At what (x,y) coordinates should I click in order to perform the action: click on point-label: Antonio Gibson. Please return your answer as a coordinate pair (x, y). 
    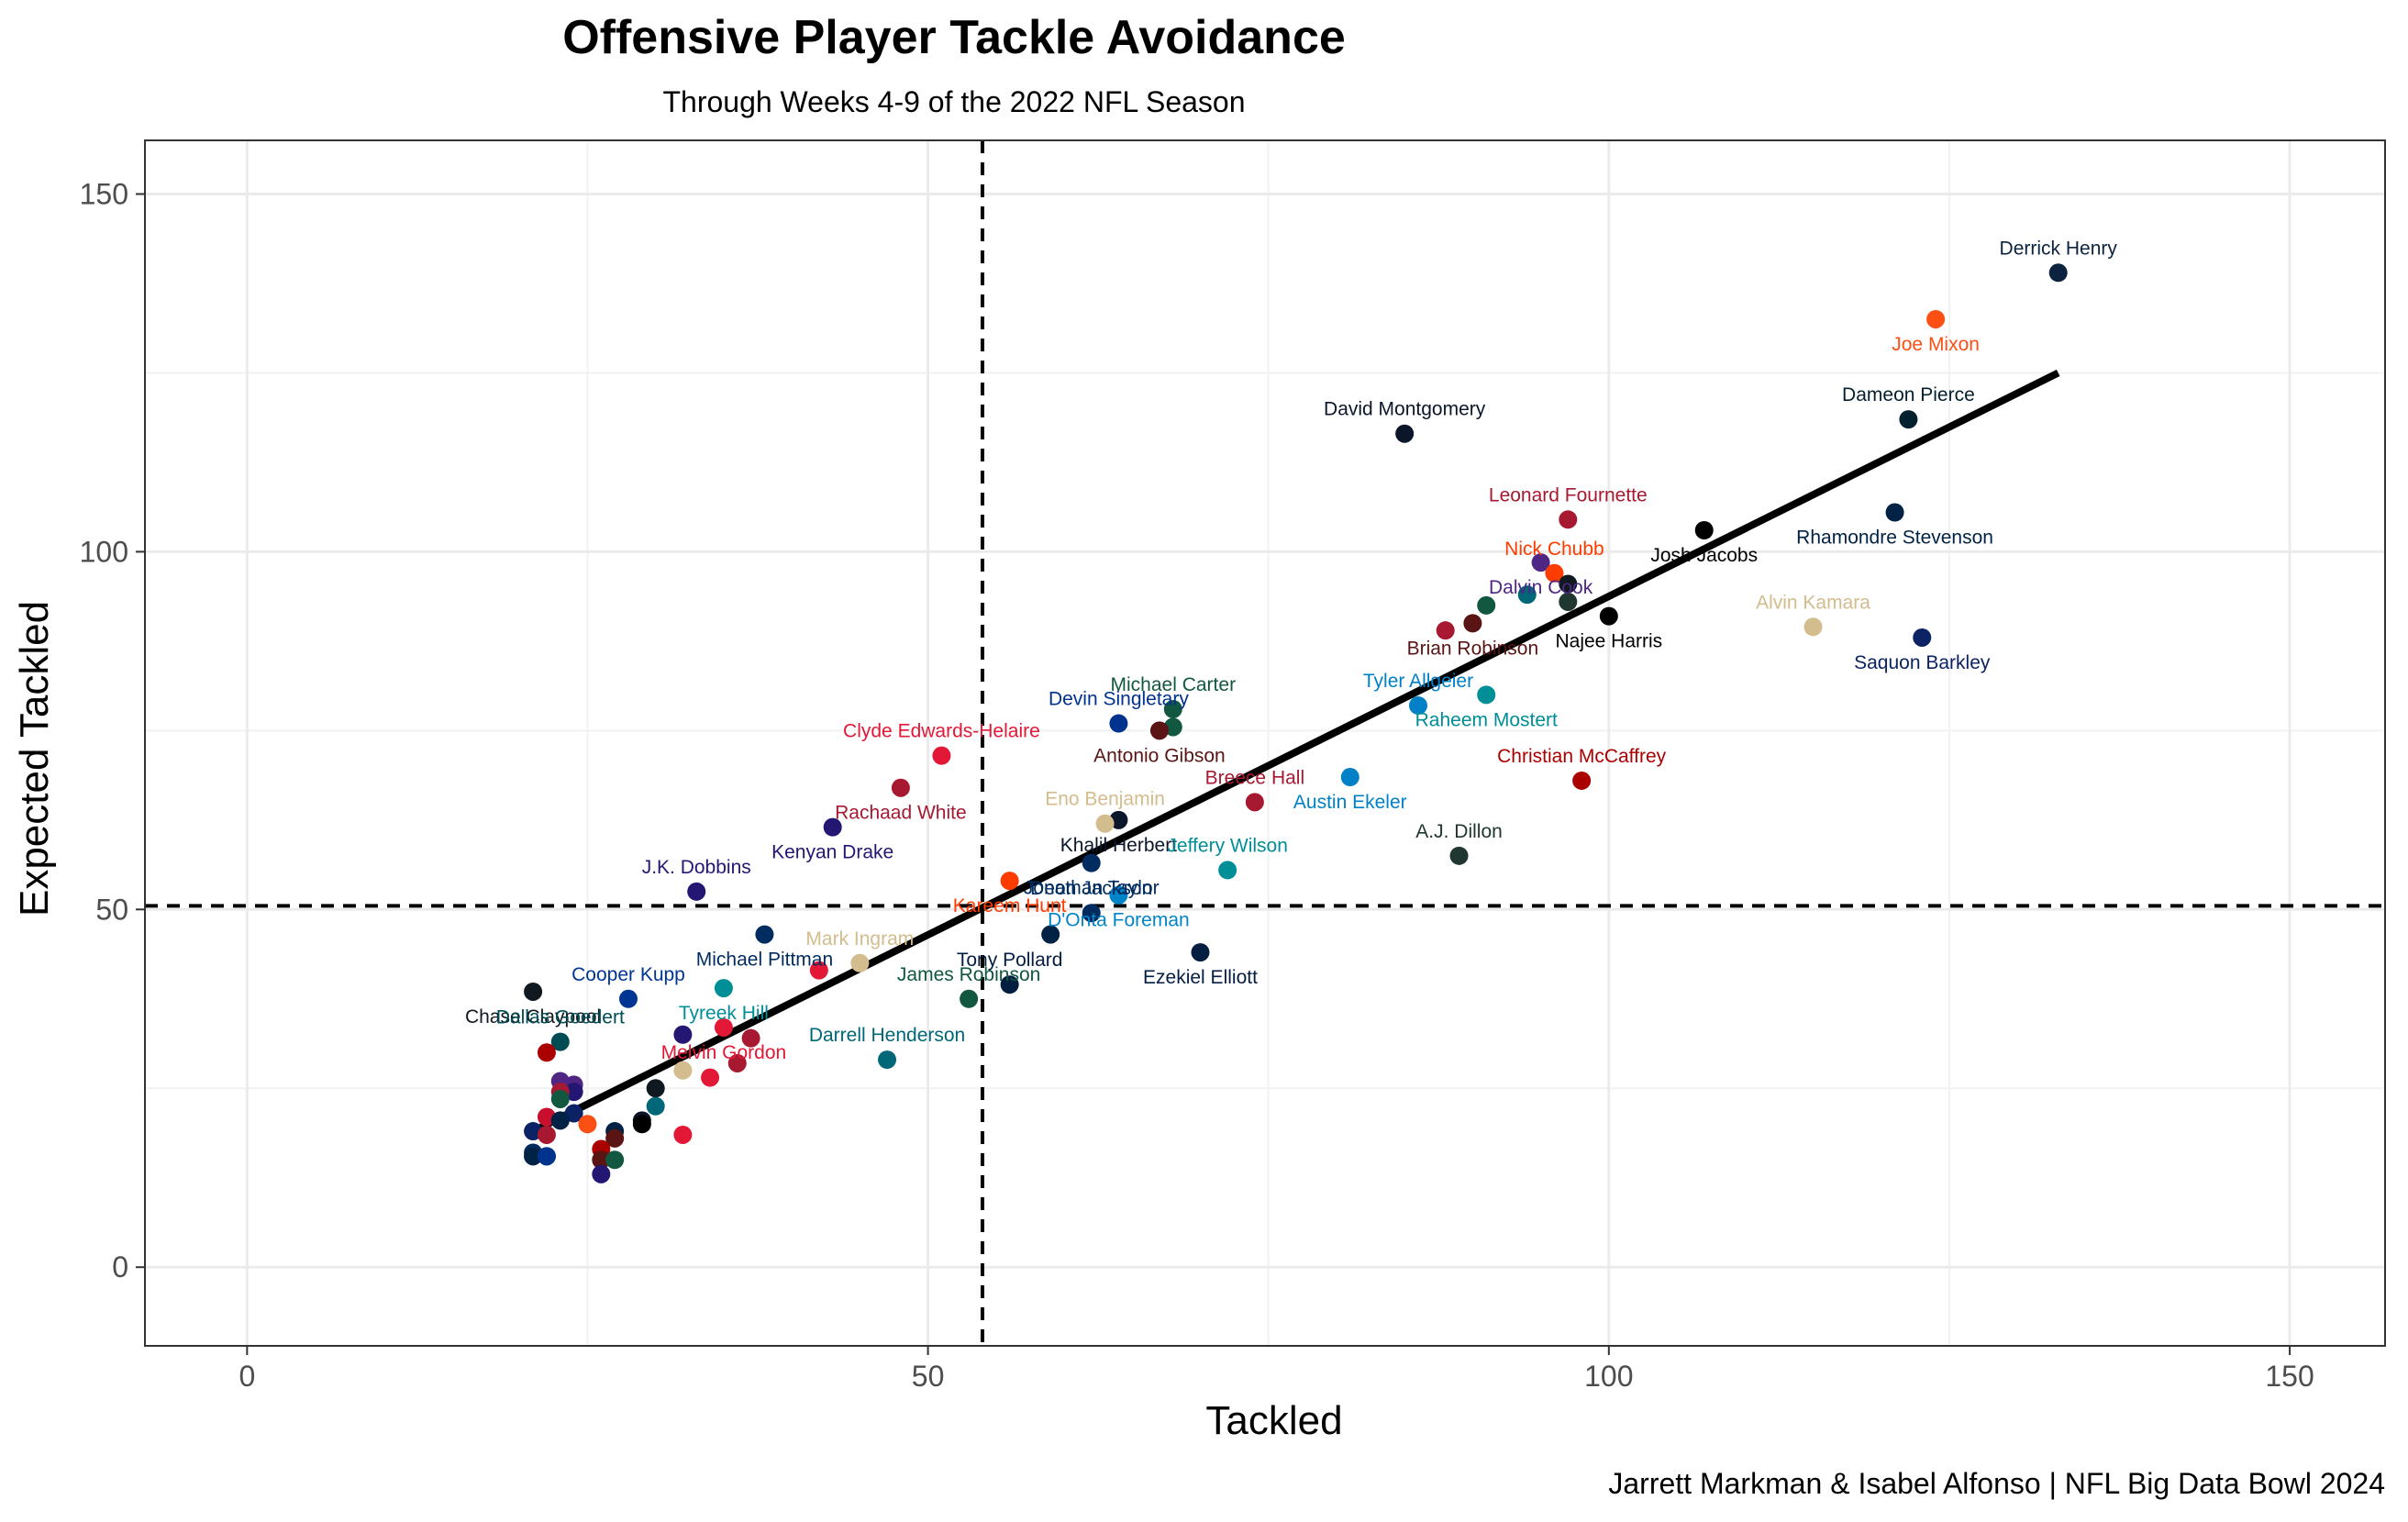
    Looking at the image, I should click on (1159, 755).